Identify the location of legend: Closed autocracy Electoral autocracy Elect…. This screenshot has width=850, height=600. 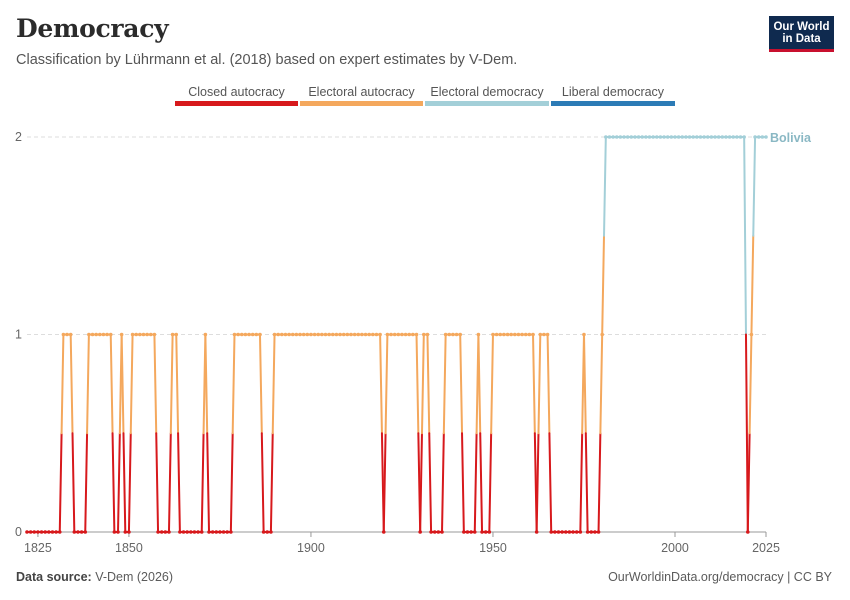
(425, 95).